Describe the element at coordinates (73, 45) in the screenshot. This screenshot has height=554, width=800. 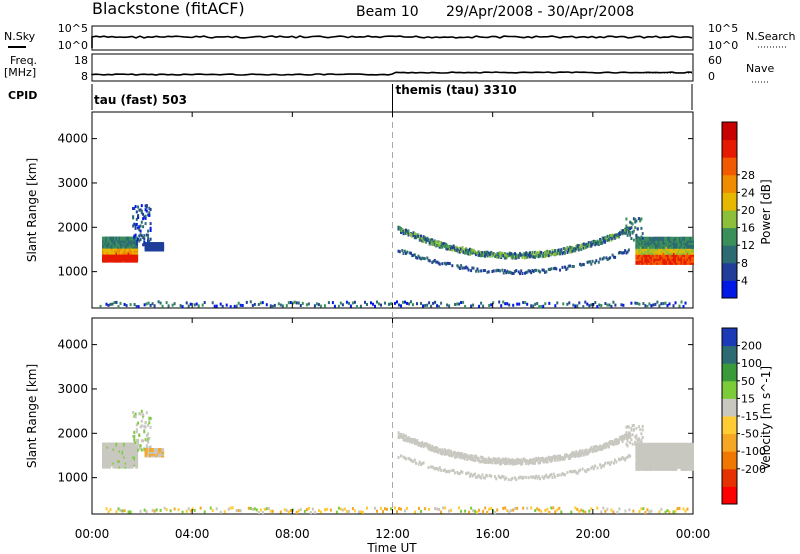
I see `noise-left-tick-bottom: 10^0` at that location.